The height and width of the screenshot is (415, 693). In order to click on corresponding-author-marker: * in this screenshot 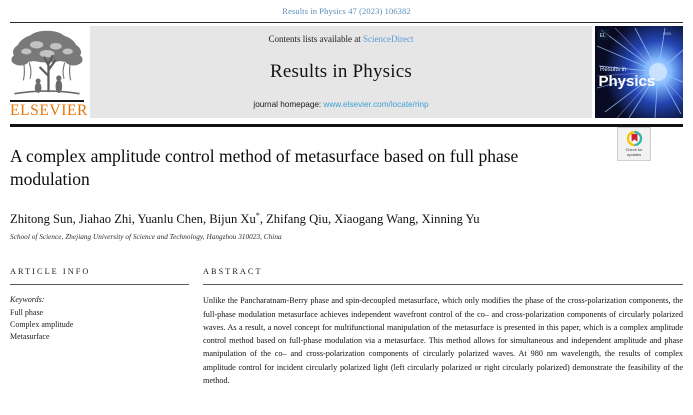, I will do `click(257, 216)`.